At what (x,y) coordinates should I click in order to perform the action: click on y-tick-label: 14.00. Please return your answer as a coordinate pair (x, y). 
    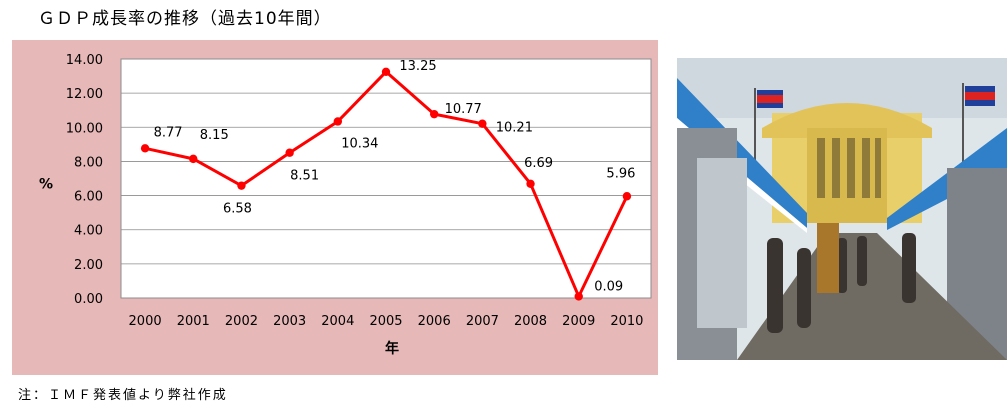
    Looking at the image, I should click on (84, 60).